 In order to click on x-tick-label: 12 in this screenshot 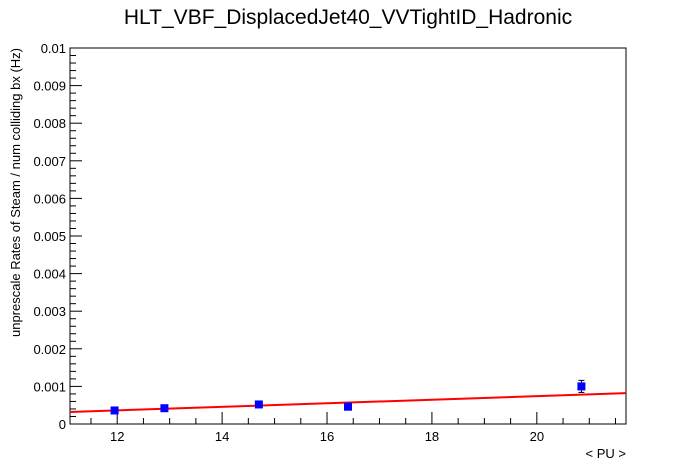, I will do `click(117, 436)`.